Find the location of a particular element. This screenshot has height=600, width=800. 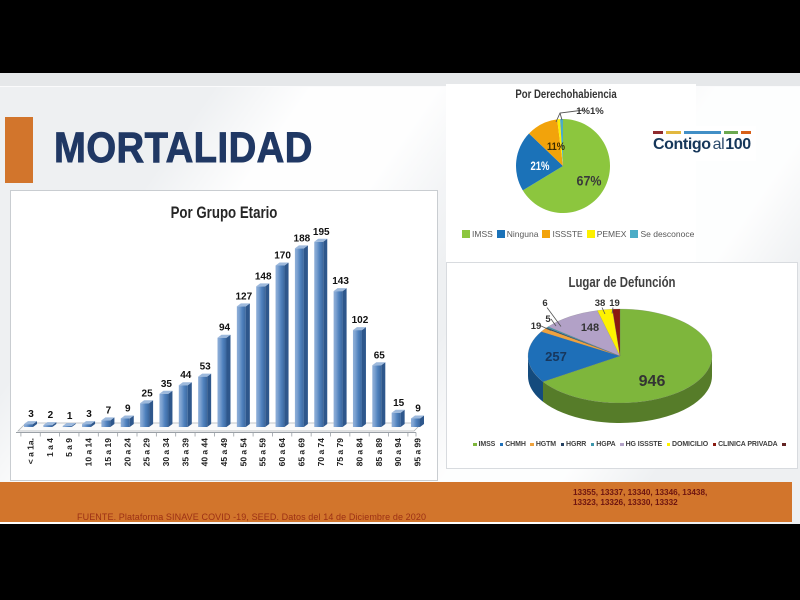

pie1-legend: IMSS Ninguna ISSSTE PEMEX Se desconoce is located at coordinates (578, 234).